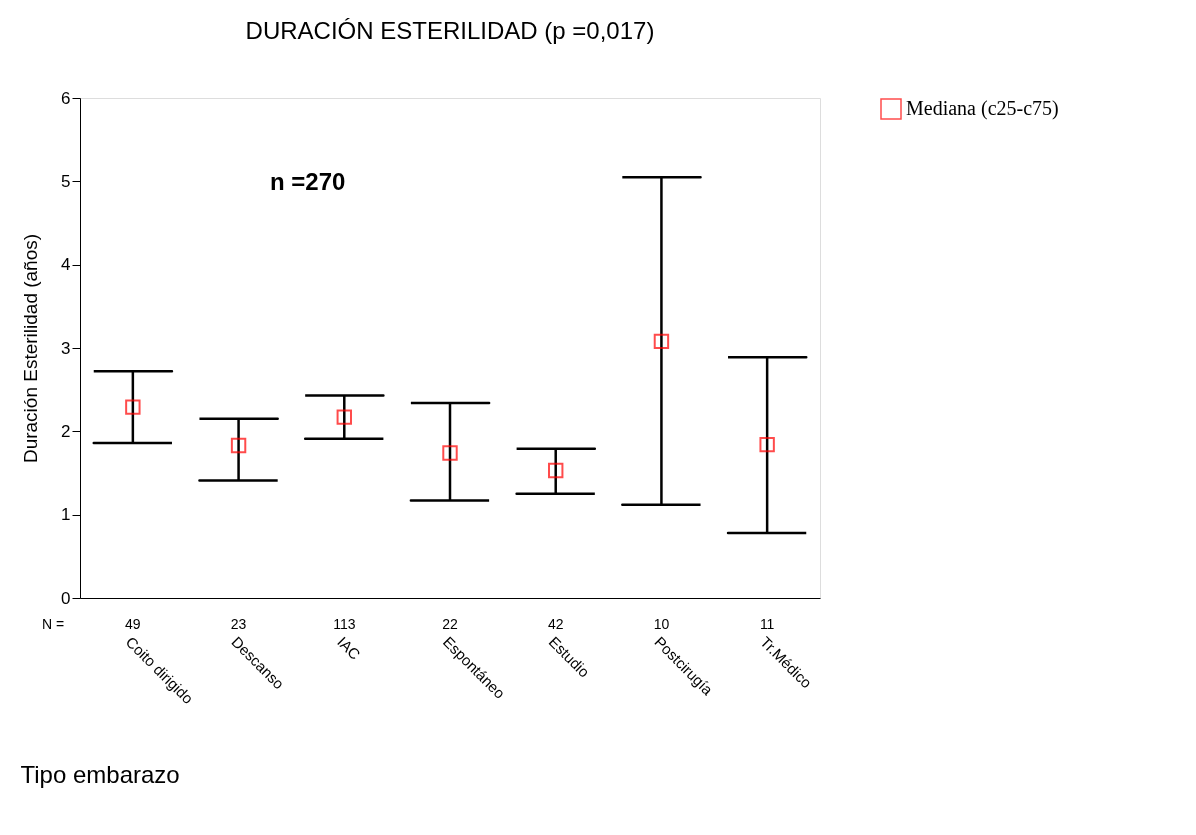  I want to click on text: 10, so click(661, 624).